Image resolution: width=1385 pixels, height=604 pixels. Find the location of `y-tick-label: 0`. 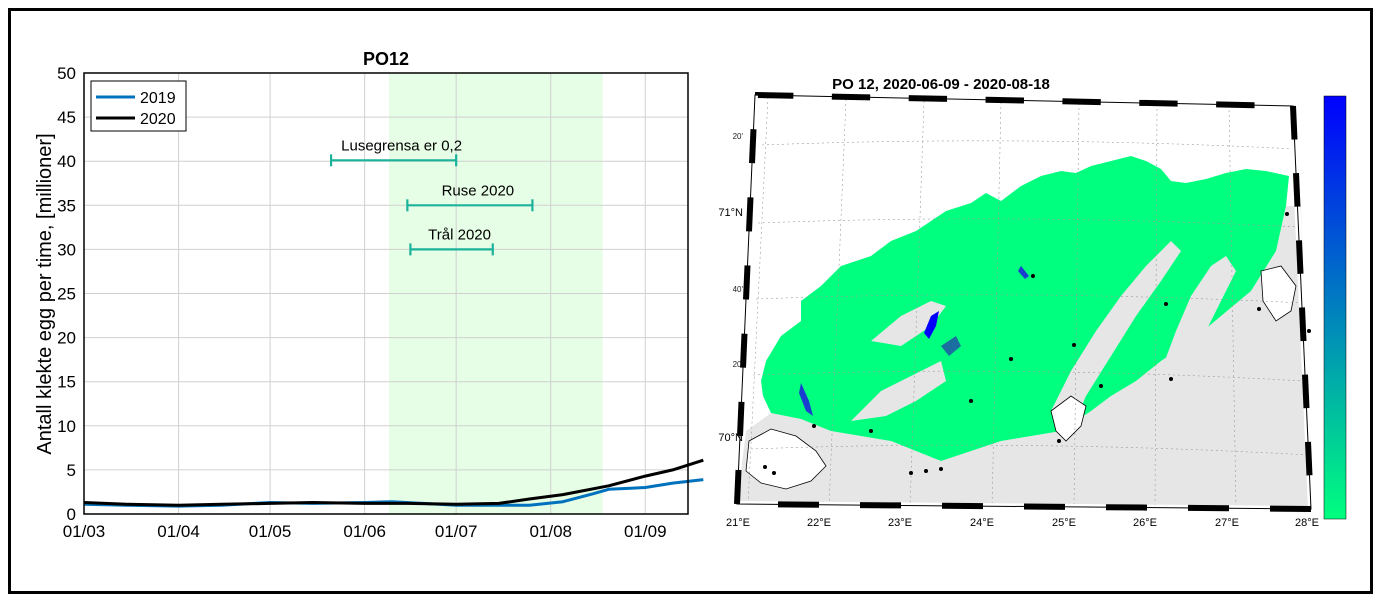

y-tick-label: 0 is located at coordinates (71, 514).